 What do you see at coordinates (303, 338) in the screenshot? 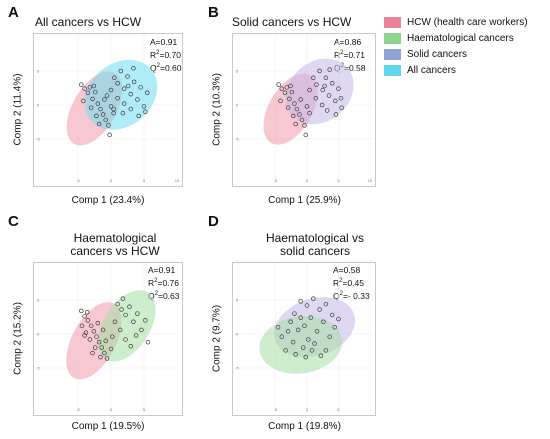
I see `plot-d: -5 0 5 -5 0 5` at bounding box center [303, 338].